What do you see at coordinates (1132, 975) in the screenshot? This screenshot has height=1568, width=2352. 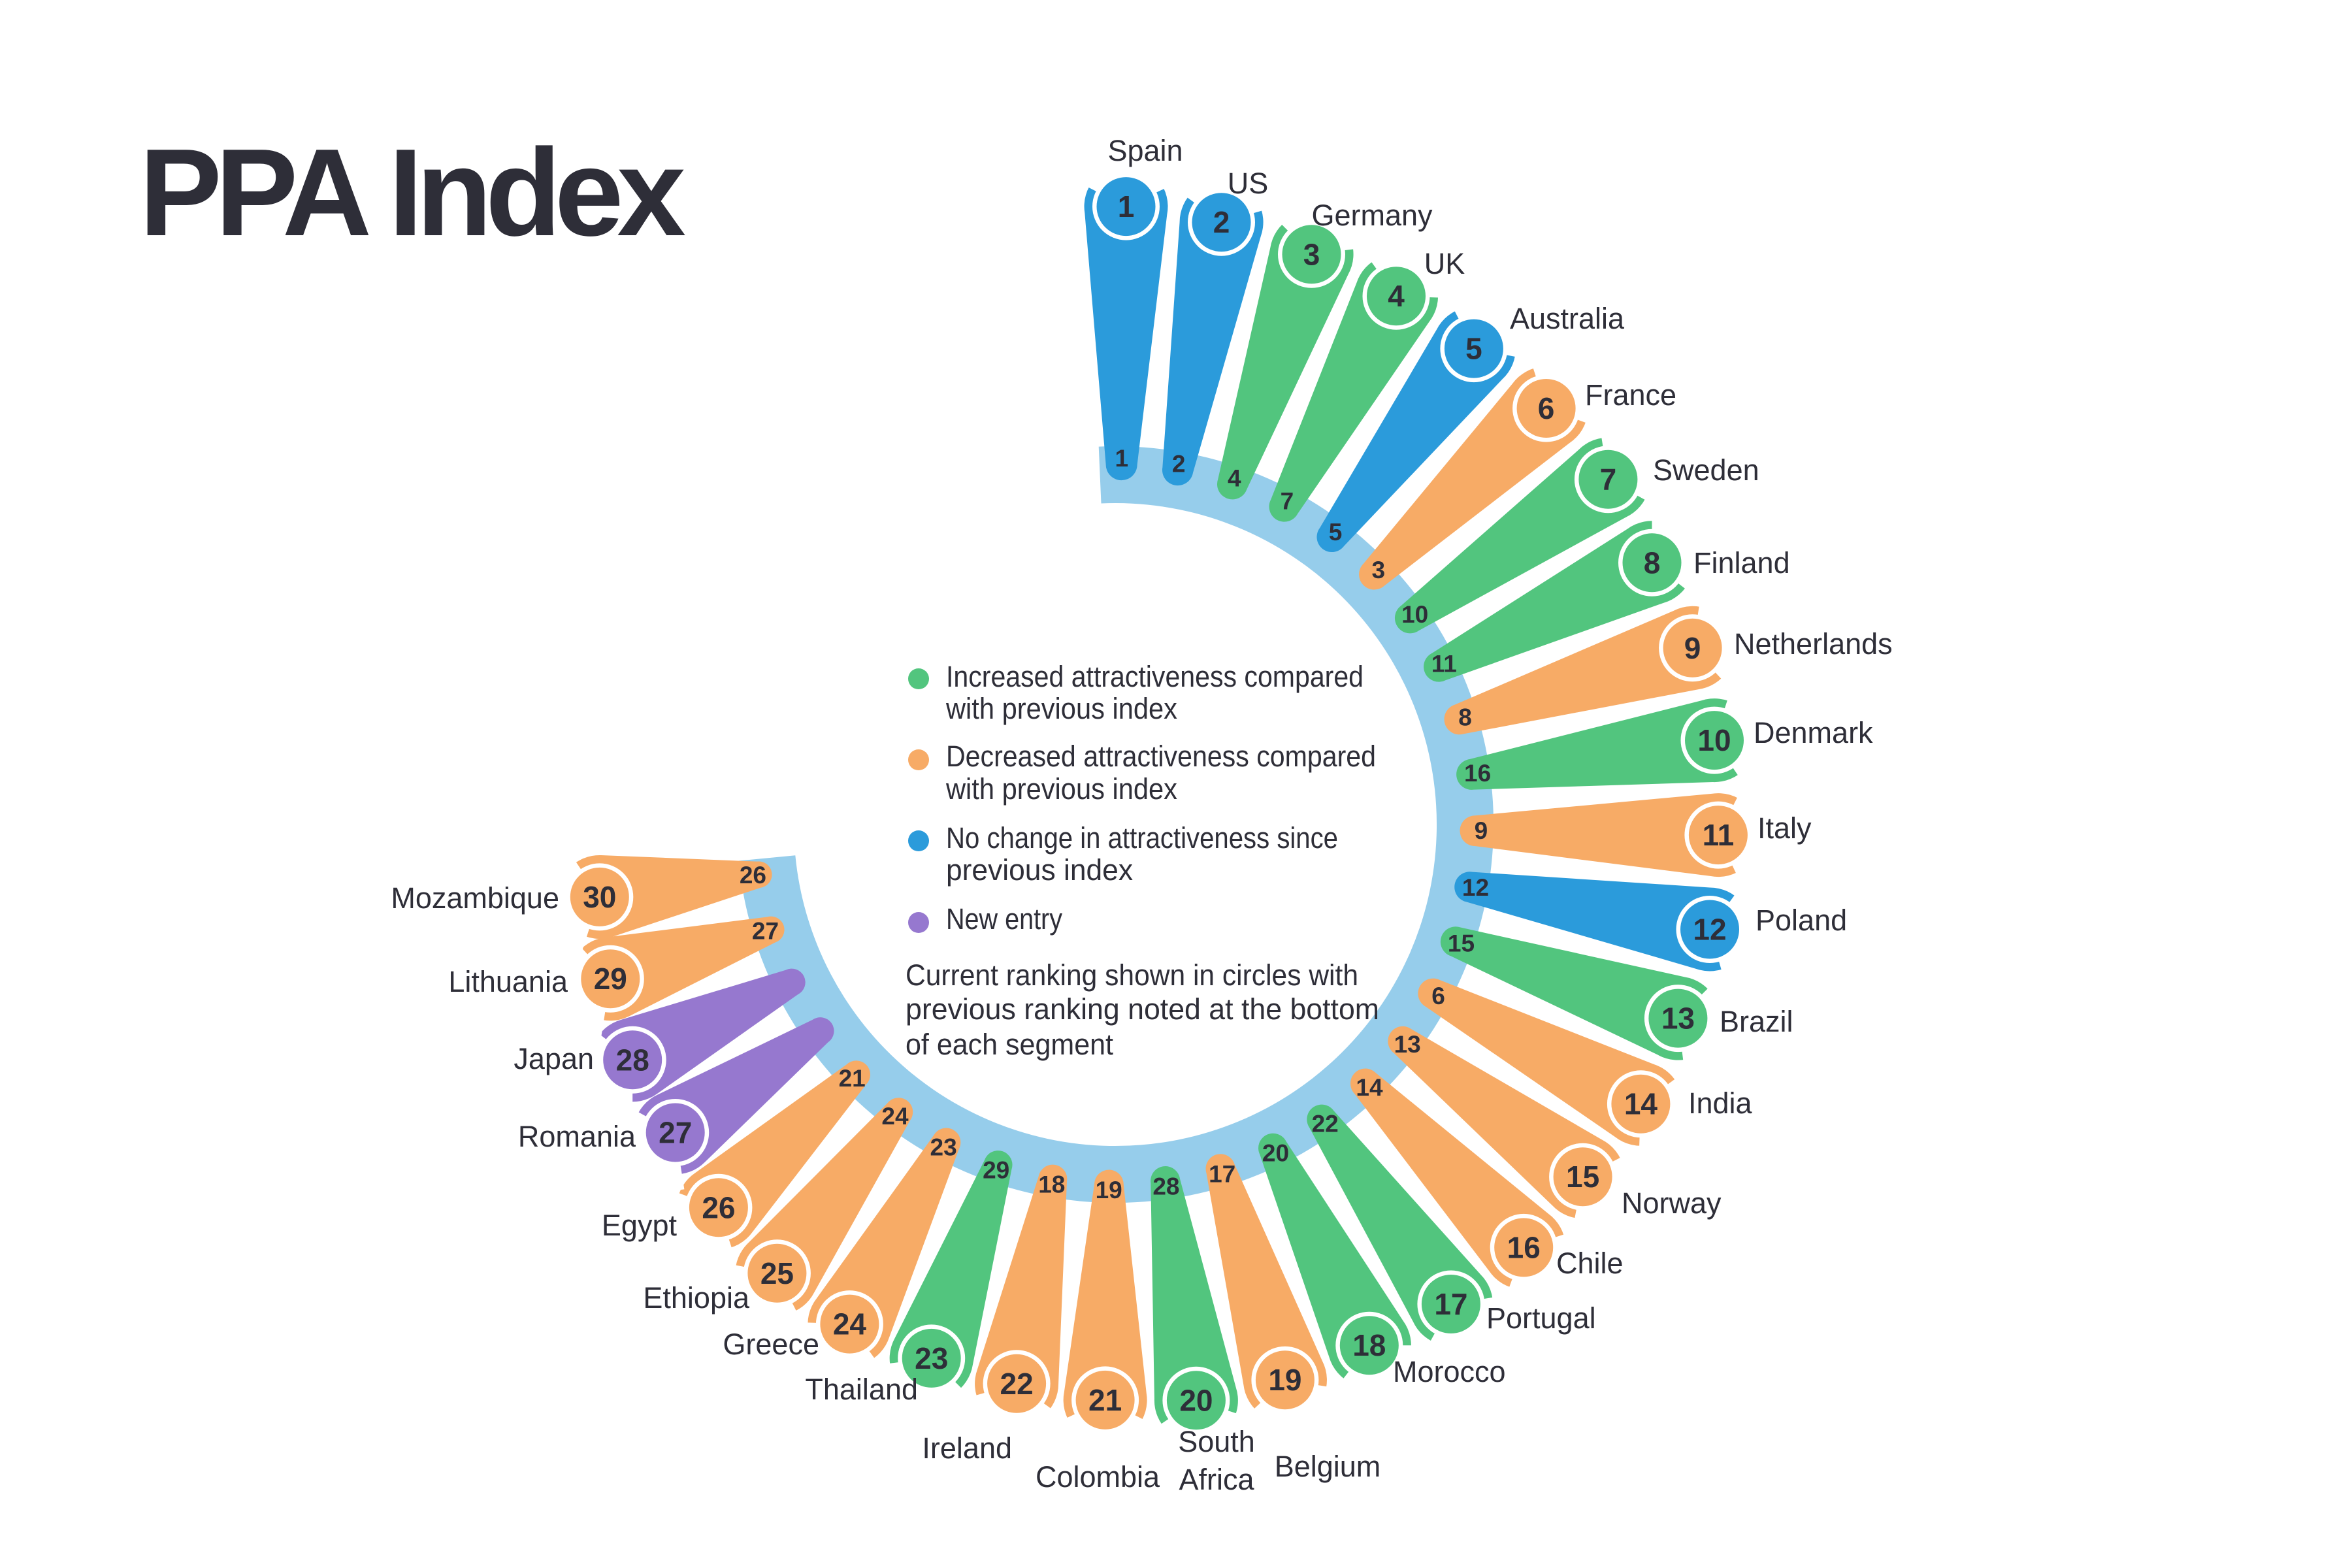 I see `svg-text:Current ranking shown in circl: Current ranking shown in circles with` at bounding box center [1132, 975].